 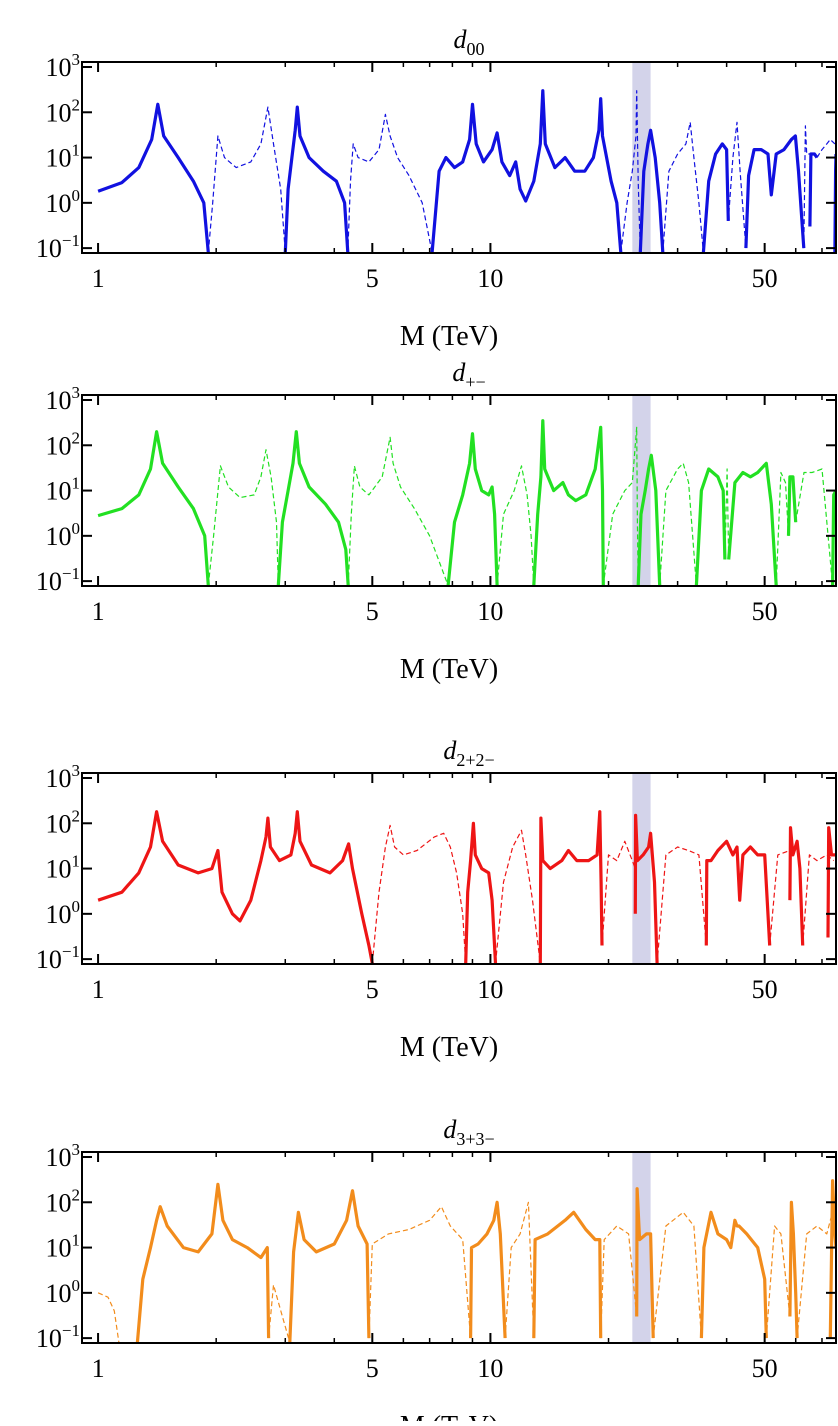 I want to click on title-subscript: +−, so click(x=475, y=382).